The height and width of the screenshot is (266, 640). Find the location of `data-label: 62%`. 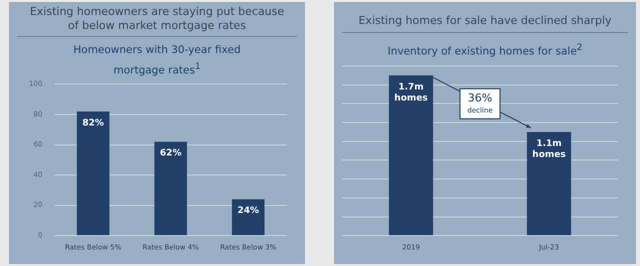

data-label: 62% is located at coordinates (171, 153).